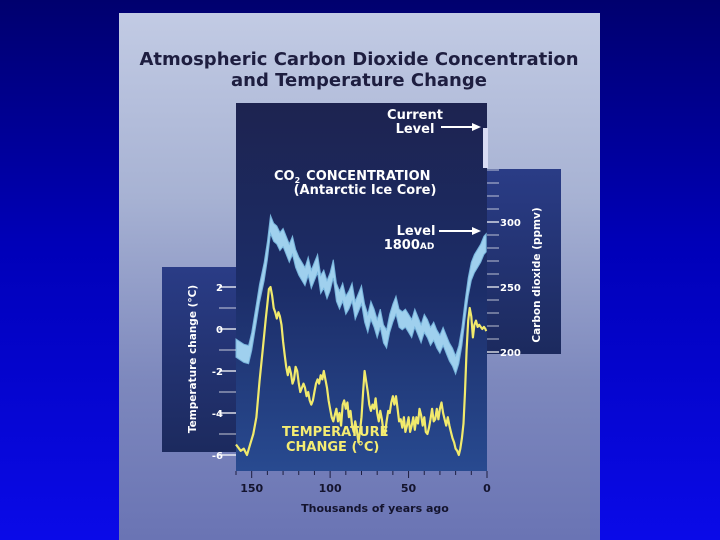  What do you see at coordinates (219, 330) in the screenshot?
I see `temperature-tick-label: 0` at bounding box center [219, 330].